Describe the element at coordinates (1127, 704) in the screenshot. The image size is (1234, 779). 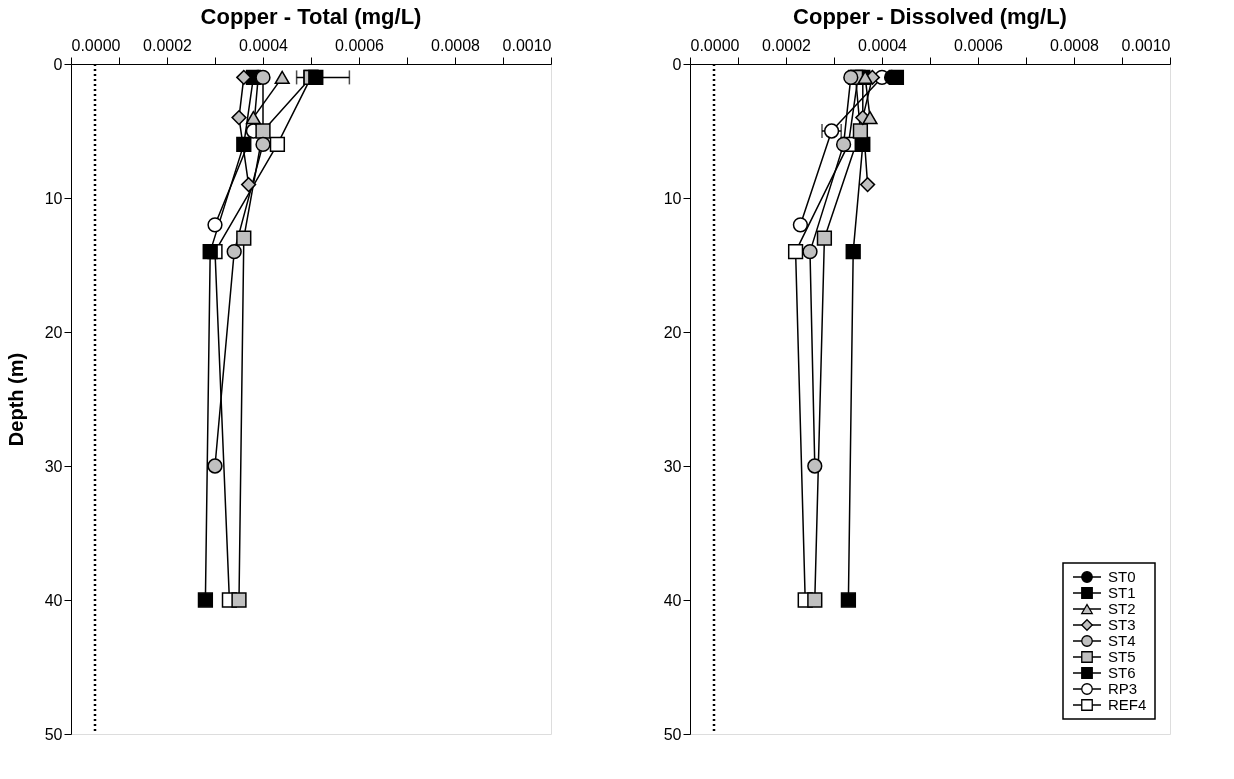
I see `legend-label: REF4` at that location.